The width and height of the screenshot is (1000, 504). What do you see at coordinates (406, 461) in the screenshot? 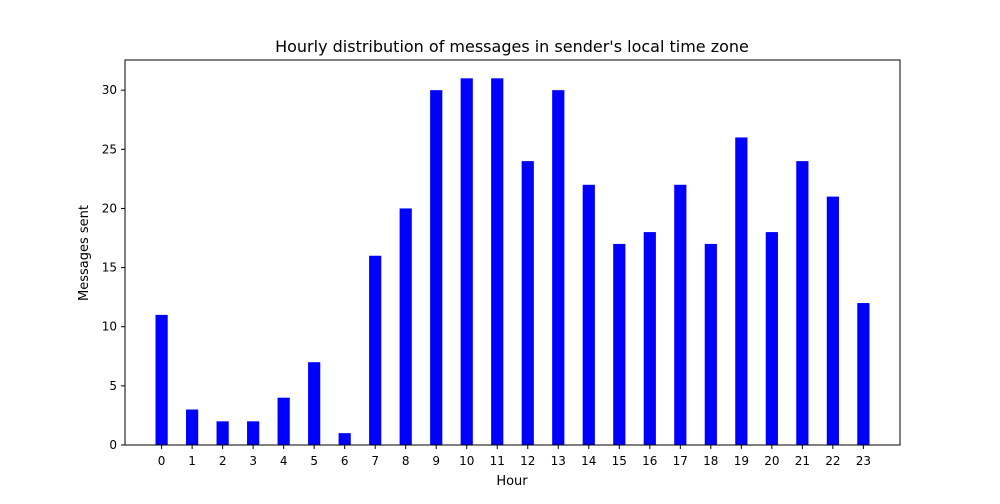
I see `x-tick-label: 8` at bounding box center [406, 461].